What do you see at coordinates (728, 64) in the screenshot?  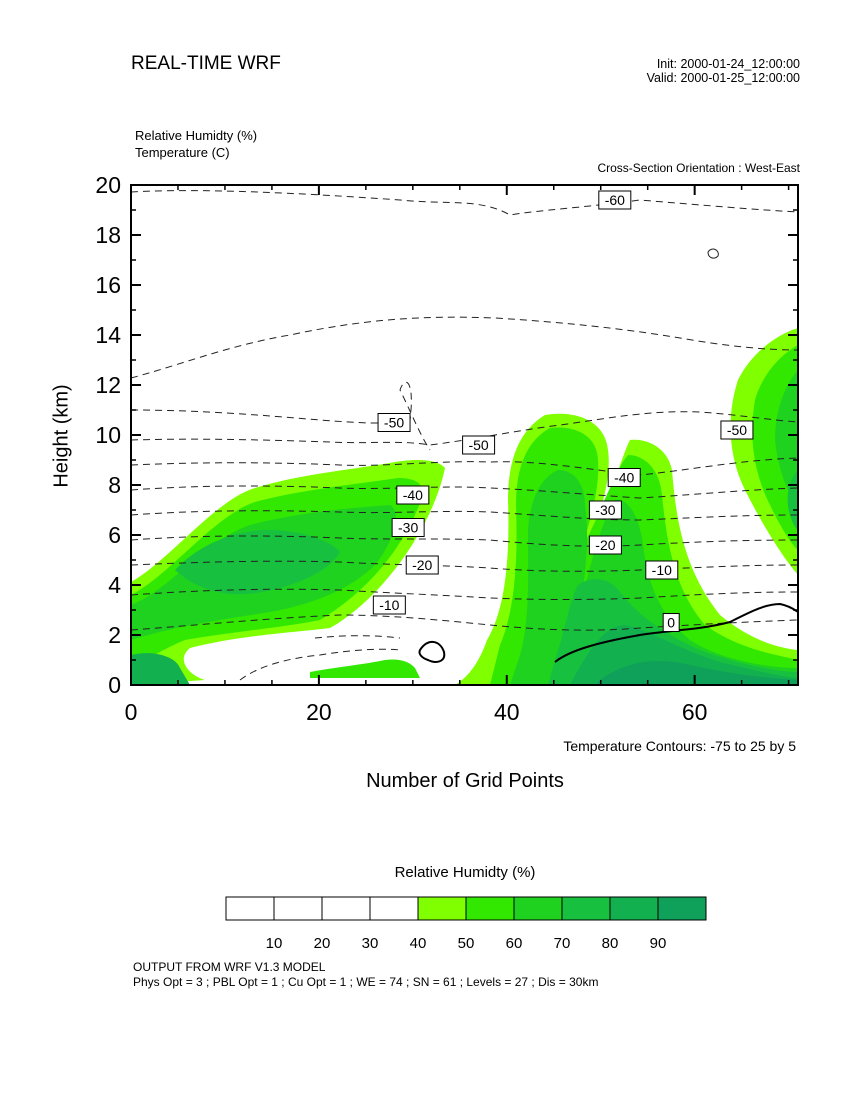 I see `init-time: Init: 2000-01-24_12:00:00` at bounding box center [728, 64].